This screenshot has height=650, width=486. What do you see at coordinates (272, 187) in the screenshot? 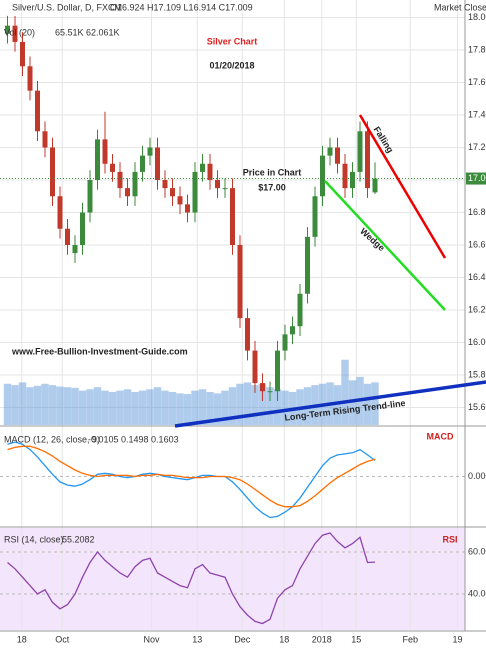
I see `annotation: $17.00` at bounding box center [272, 187].